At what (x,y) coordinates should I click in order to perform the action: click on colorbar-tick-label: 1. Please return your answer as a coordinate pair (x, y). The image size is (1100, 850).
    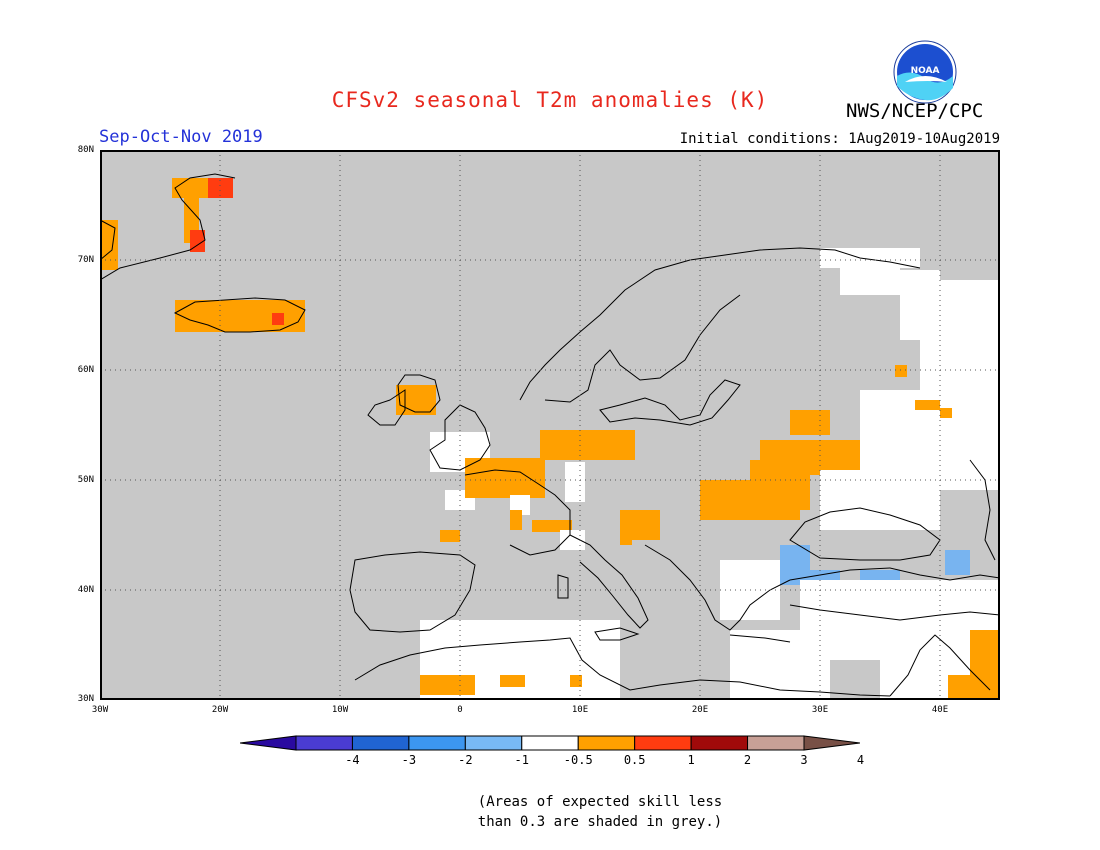
    Looking at the image, I should click on (691, 760).